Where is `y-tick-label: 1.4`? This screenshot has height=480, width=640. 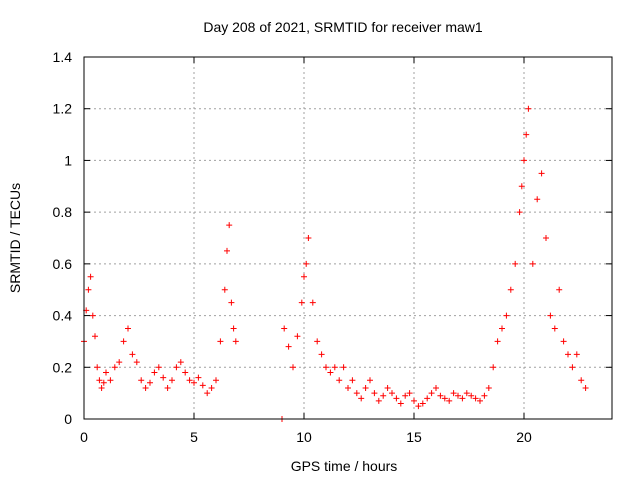 y-tick-label: 1.4 is located at coordinates (63, 57).